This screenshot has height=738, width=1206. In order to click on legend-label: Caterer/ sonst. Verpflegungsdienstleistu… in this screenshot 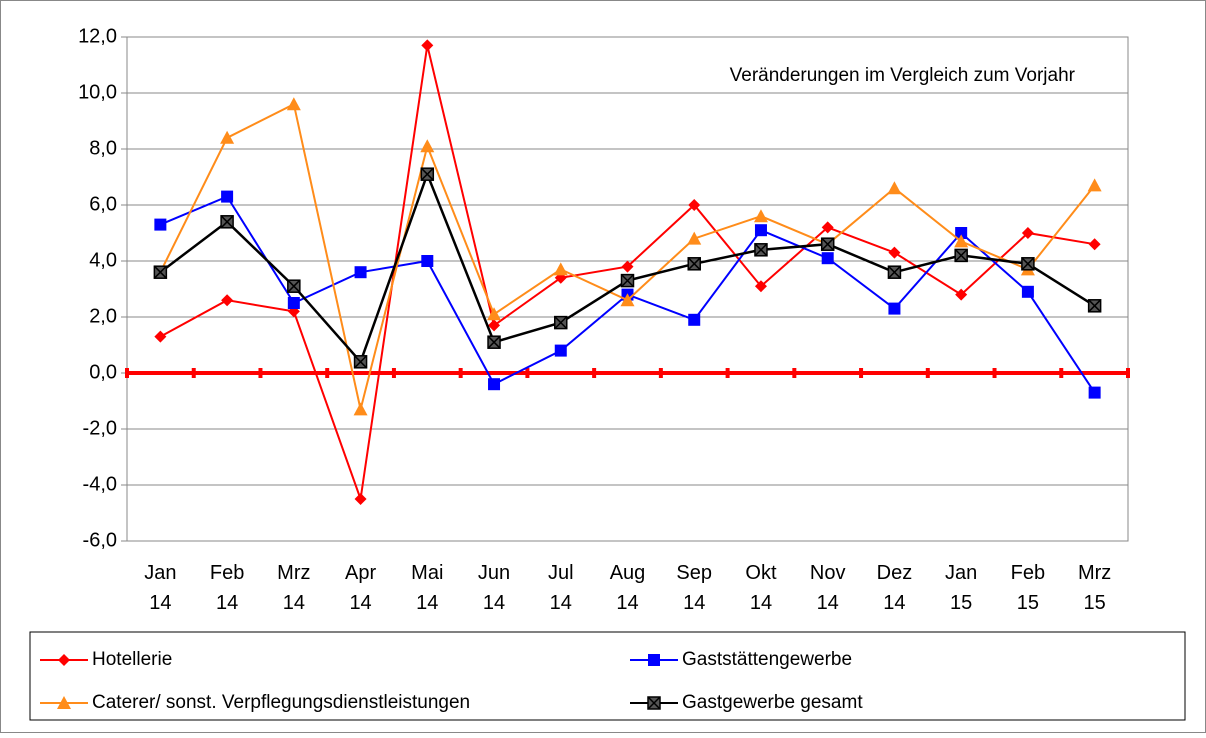, I will do `click(281, 702)`.